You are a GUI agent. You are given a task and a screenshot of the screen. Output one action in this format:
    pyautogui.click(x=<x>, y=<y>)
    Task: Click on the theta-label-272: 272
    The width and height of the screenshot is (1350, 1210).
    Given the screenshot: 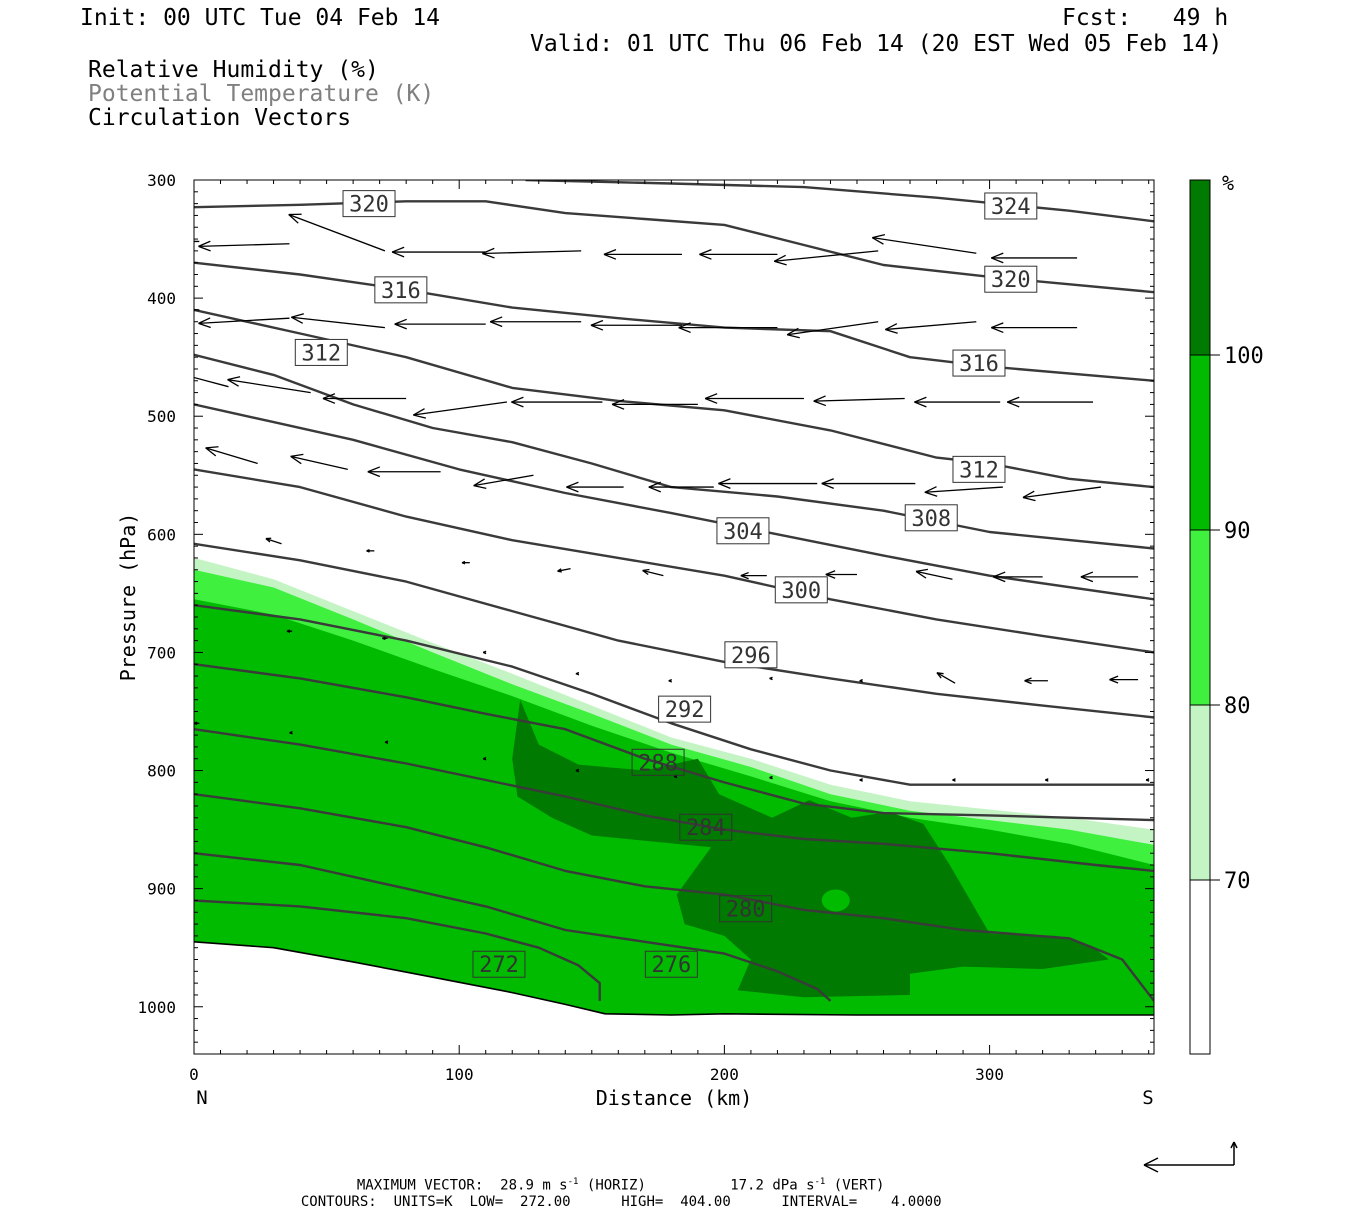 What is the action you would take?
    pyautogui.click(x=499, y=964)
    